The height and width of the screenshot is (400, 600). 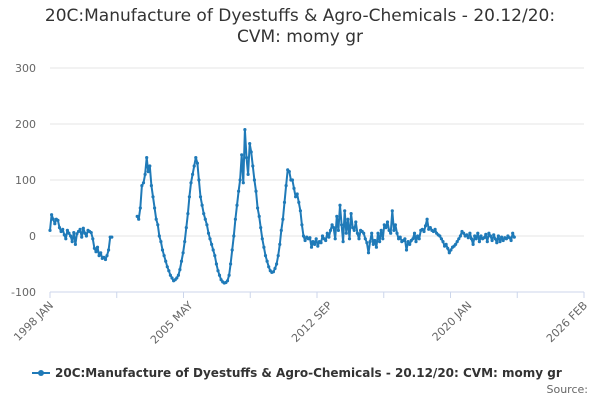 I want to click on x-tick-label: 2012 SEP, so click(x=312, y=322).